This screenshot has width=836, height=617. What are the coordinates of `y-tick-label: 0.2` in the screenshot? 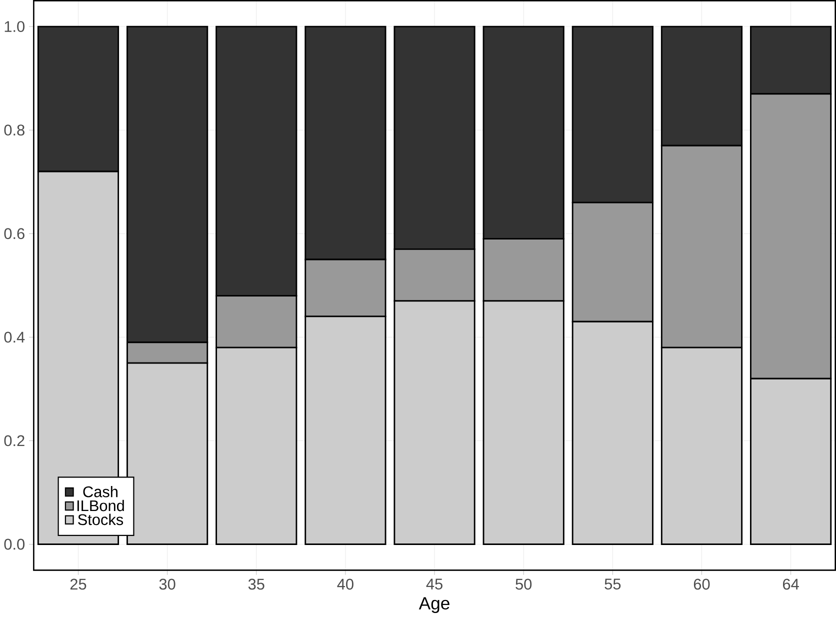 It's located at (14, 440).